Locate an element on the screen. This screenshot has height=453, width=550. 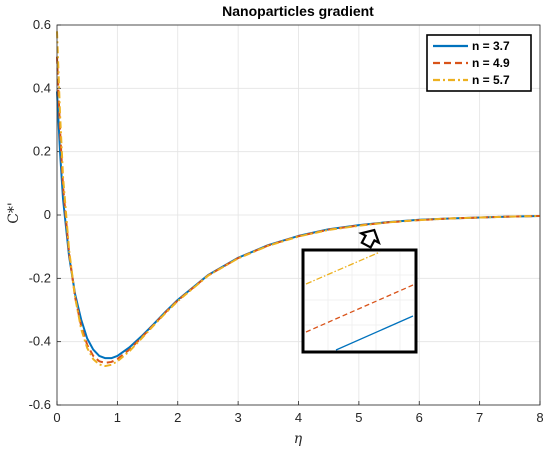
x-tick-label: 0 is located at coordinates (56, 417).